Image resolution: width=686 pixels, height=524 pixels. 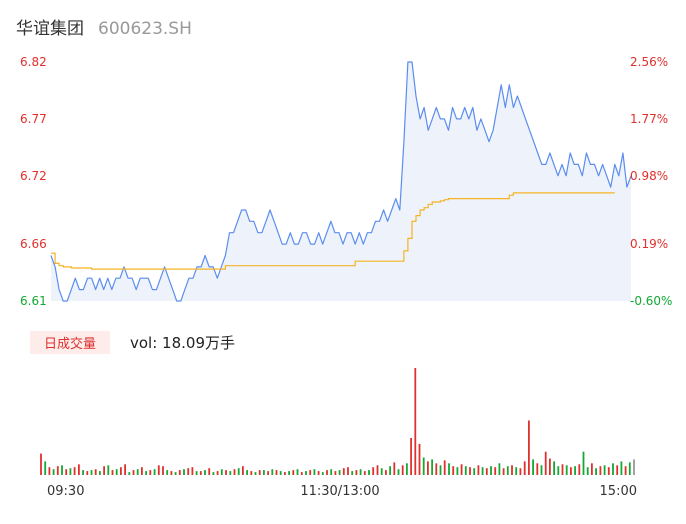 What do you see at coordinates (104, 26) in the screenshot?
I see `stock-header: 华谊集团 600623.SH` at bounding box center [104, 26].